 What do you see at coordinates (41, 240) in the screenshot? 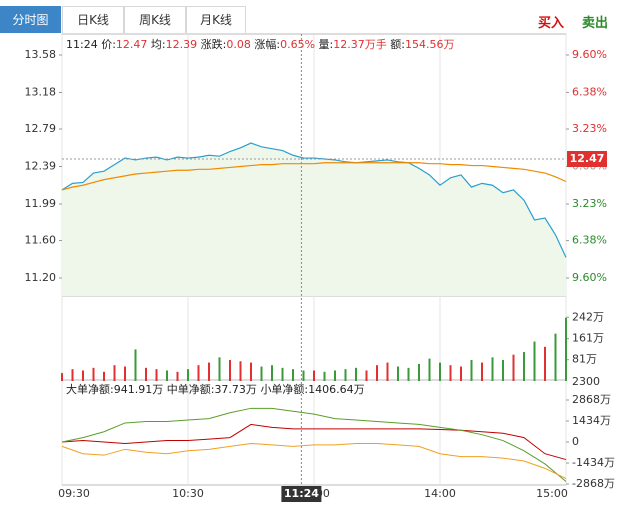
I see `y-tick-label: 11.60` at bounding box center [41, 240].